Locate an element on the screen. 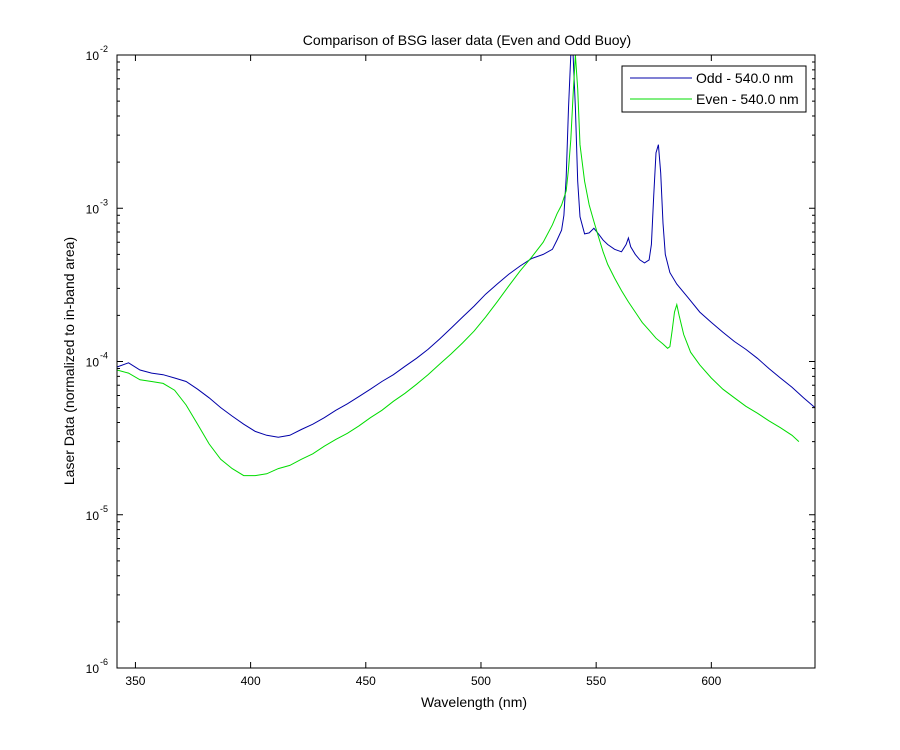 The height and width of the screenshot is (750, 900). legend-box is located at coordinates (714, 89).